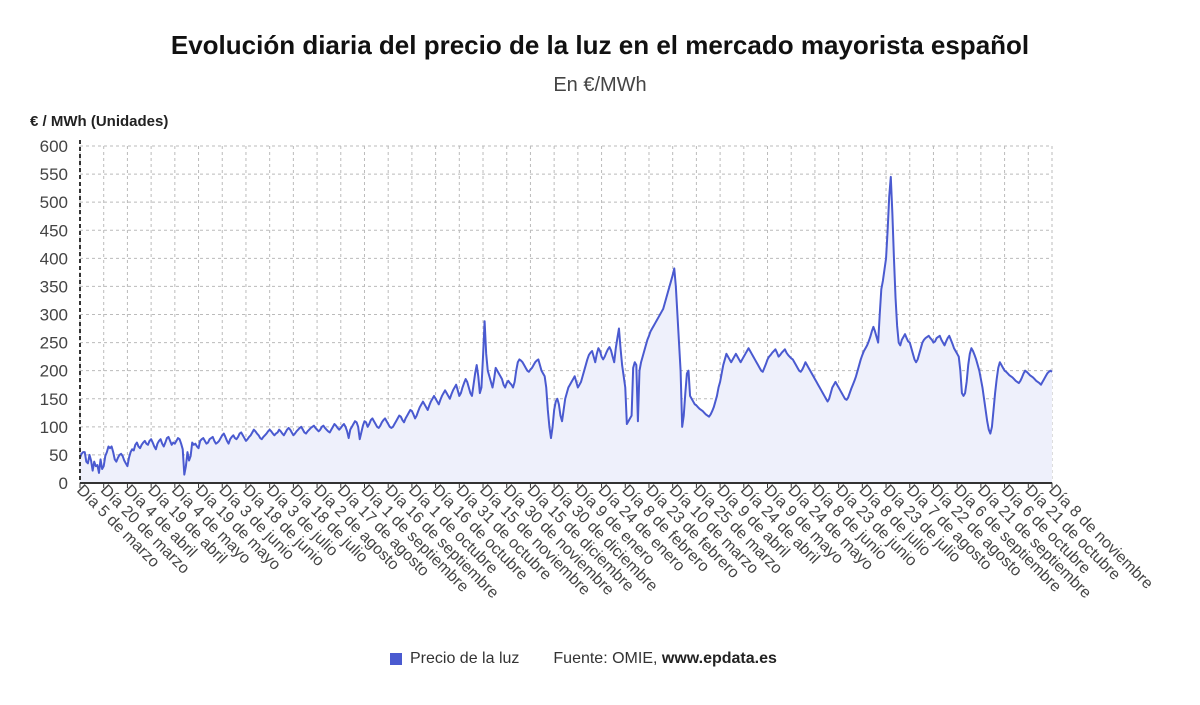 The image size is (1200, 705). I want to click on legend-series-label: Precio de la luz, so click(465, 658).